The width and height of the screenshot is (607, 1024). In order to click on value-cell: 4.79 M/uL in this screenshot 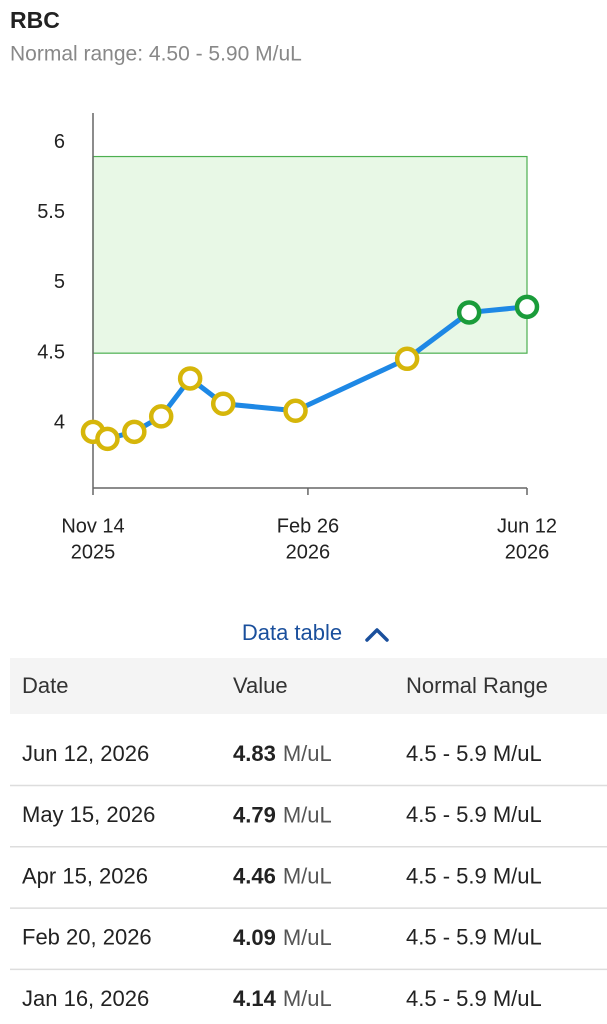, I will do `click(282, 814)`.